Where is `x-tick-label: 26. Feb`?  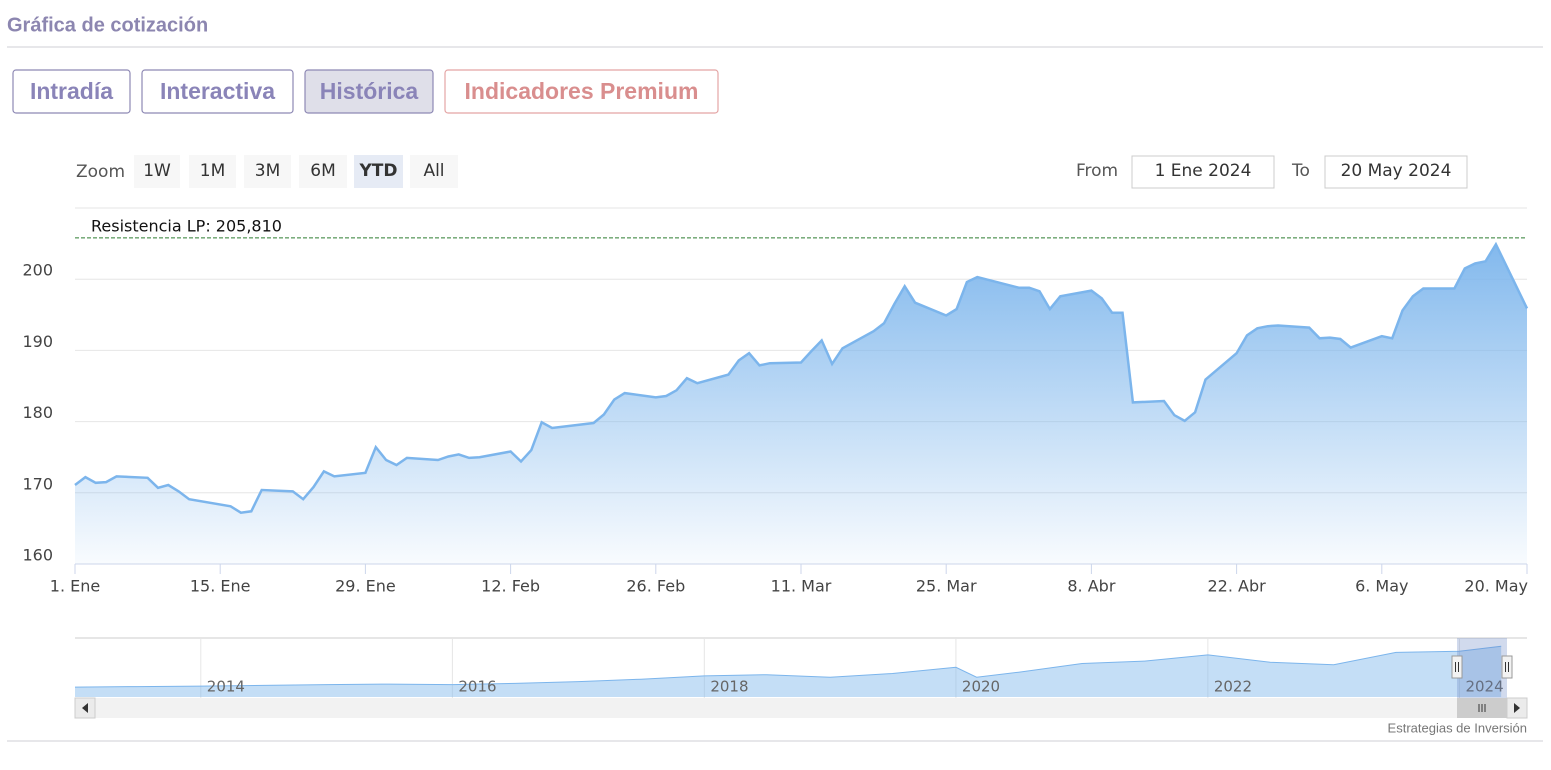 x-tick-label: 26. Feb is located at coordinates (655, 586).